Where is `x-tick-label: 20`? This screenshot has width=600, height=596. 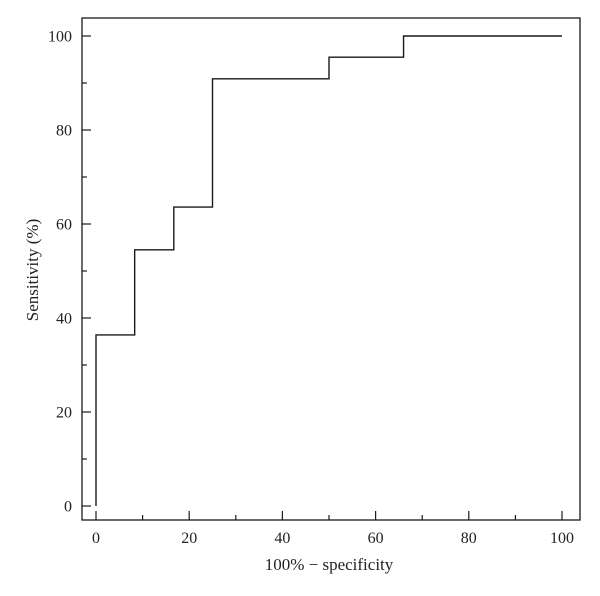 x-tick-label: 20 is located at coordinates (189, 538).